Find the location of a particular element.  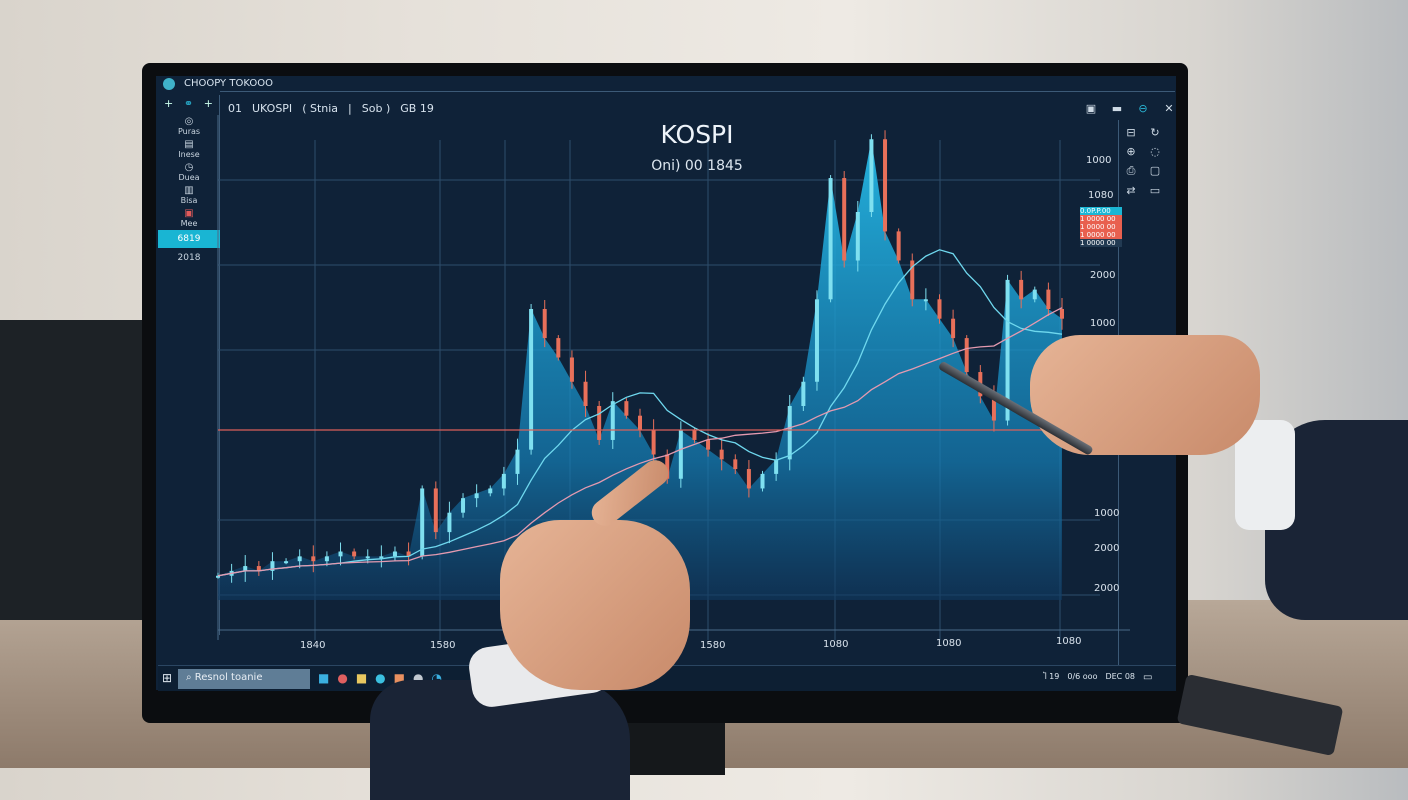

sidebar-item-inese: ▤ Inese is located at coordinates (189, 149).